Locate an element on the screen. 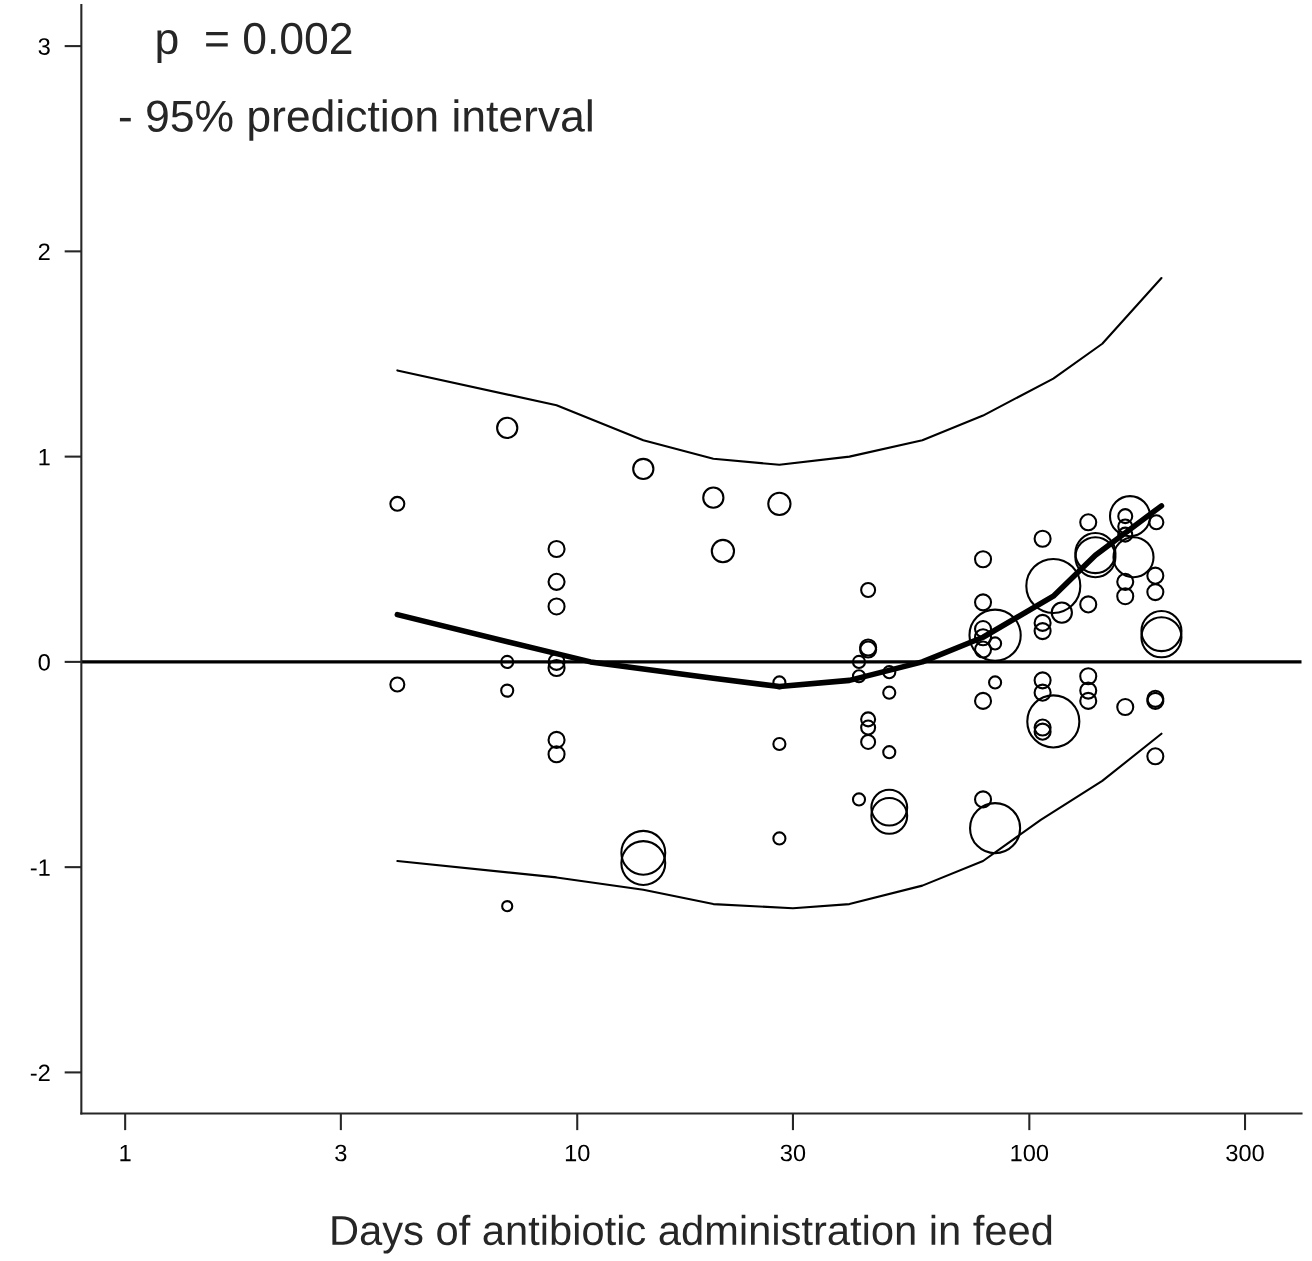 The height and width of the screenshot is (1261, 1312). x-tick-label: 100 is located at coordinates (1030, 1153).